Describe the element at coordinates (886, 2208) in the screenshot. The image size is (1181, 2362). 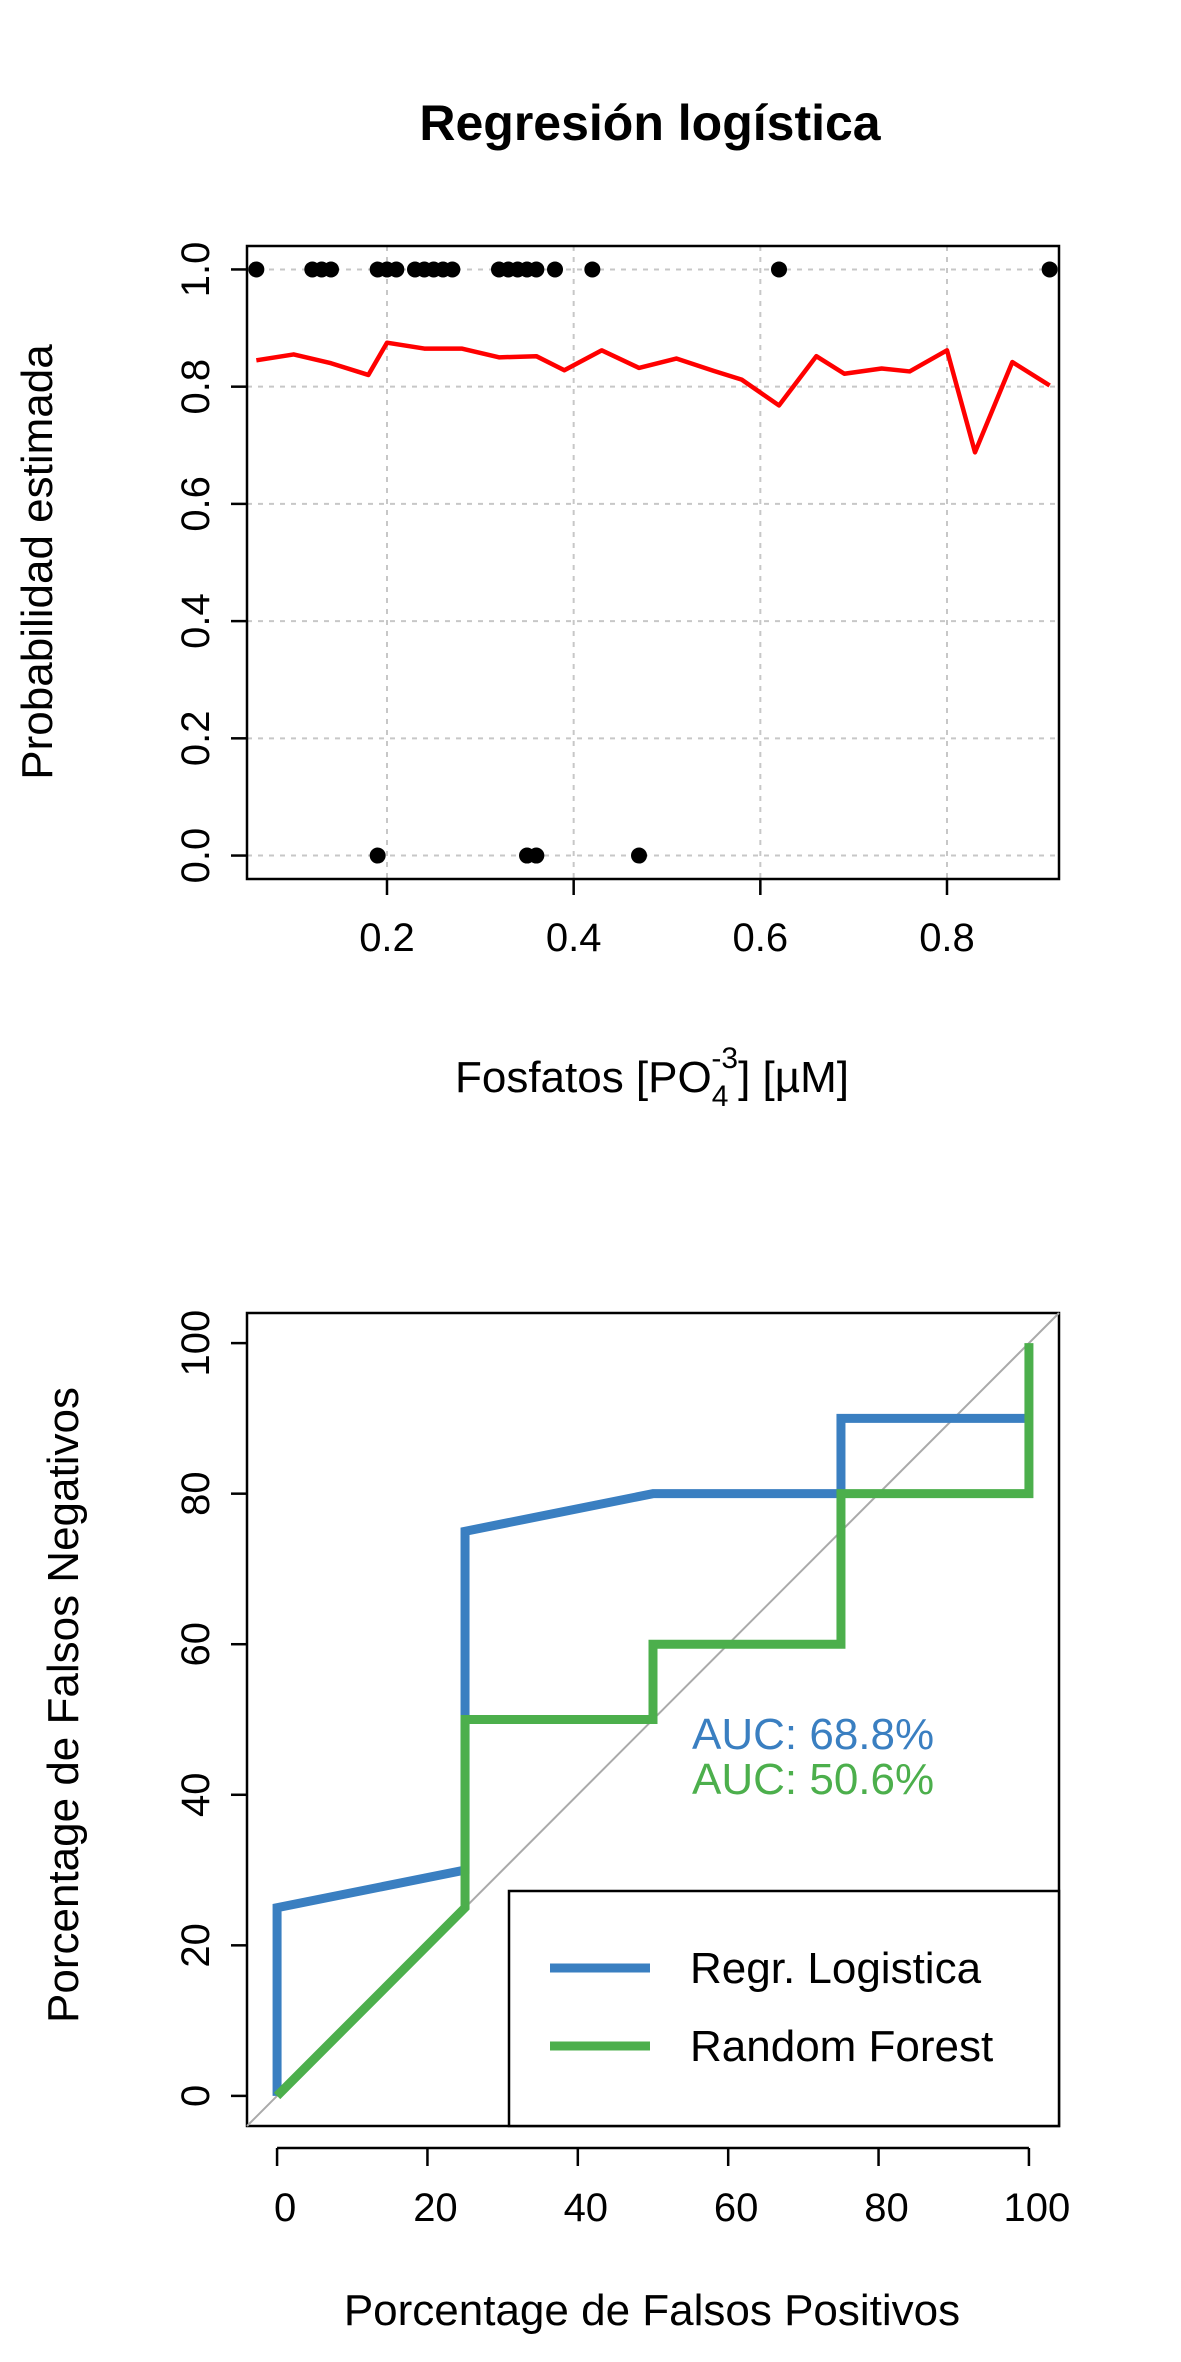
I see `chart-2-x-tick-label-4: 80` at that location.